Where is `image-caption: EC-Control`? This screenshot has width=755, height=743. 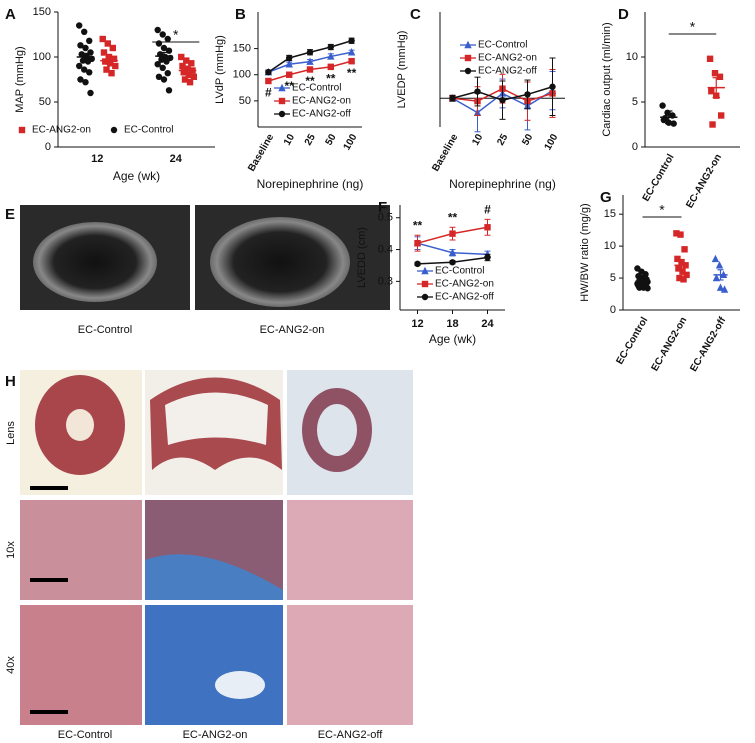
image-caption: EC-Control is located at coordinates (105, 330).